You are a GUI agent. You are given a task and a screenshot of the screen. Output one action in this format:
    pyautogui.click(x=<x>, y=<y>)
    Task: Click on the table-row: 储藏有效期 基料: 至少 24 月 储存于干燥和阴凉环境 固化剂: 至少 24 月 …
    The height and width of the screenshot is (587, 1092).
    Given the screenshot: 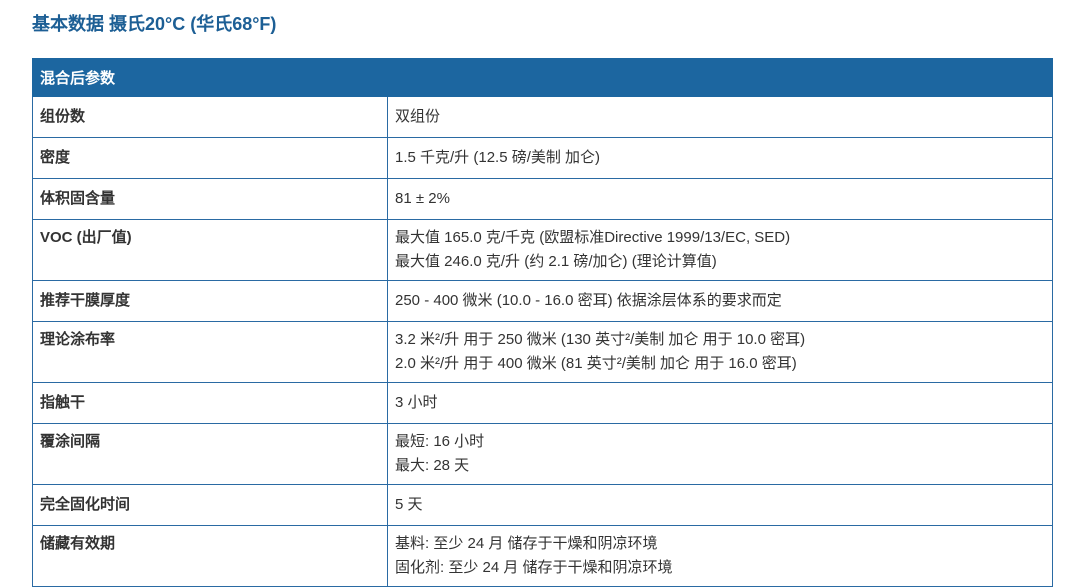 What is the action you would take?
    pyautogui.click(x=542, y=556)
    